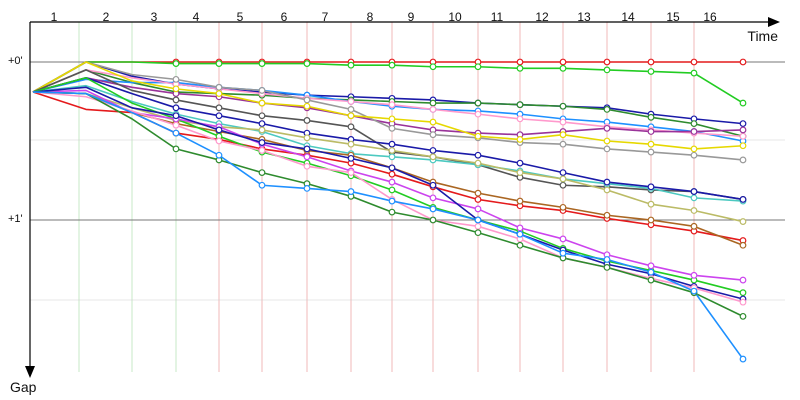  Describe the element at coordinates (196, 17) in the screenshot. I see `lap-label: 4` at that location.